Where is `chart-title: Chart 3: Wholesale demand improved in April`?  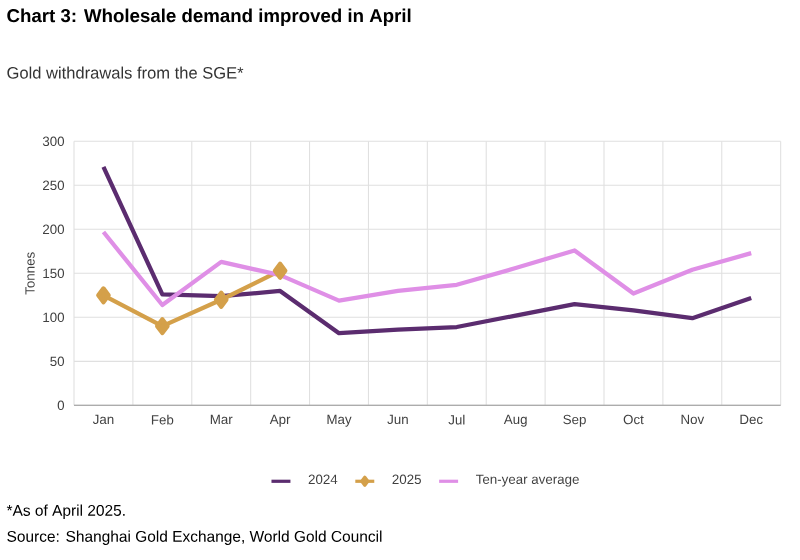 chart-title: Chart 3: Wholesale demand improved in April is located at coordinates (209, 17).